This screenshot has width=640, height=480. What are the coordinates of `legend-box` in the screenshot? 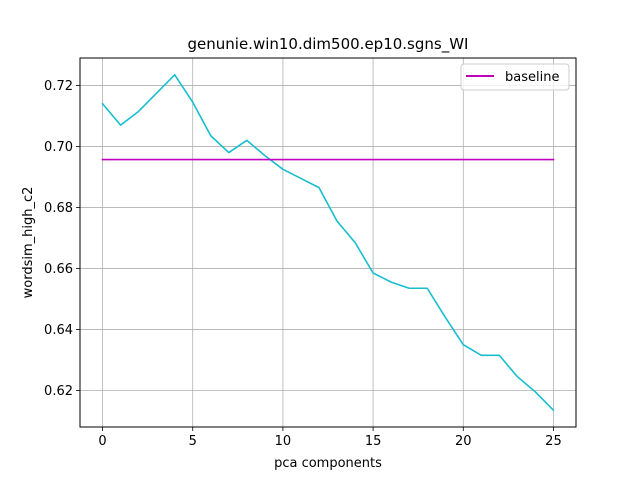 It's located at (515, 77).